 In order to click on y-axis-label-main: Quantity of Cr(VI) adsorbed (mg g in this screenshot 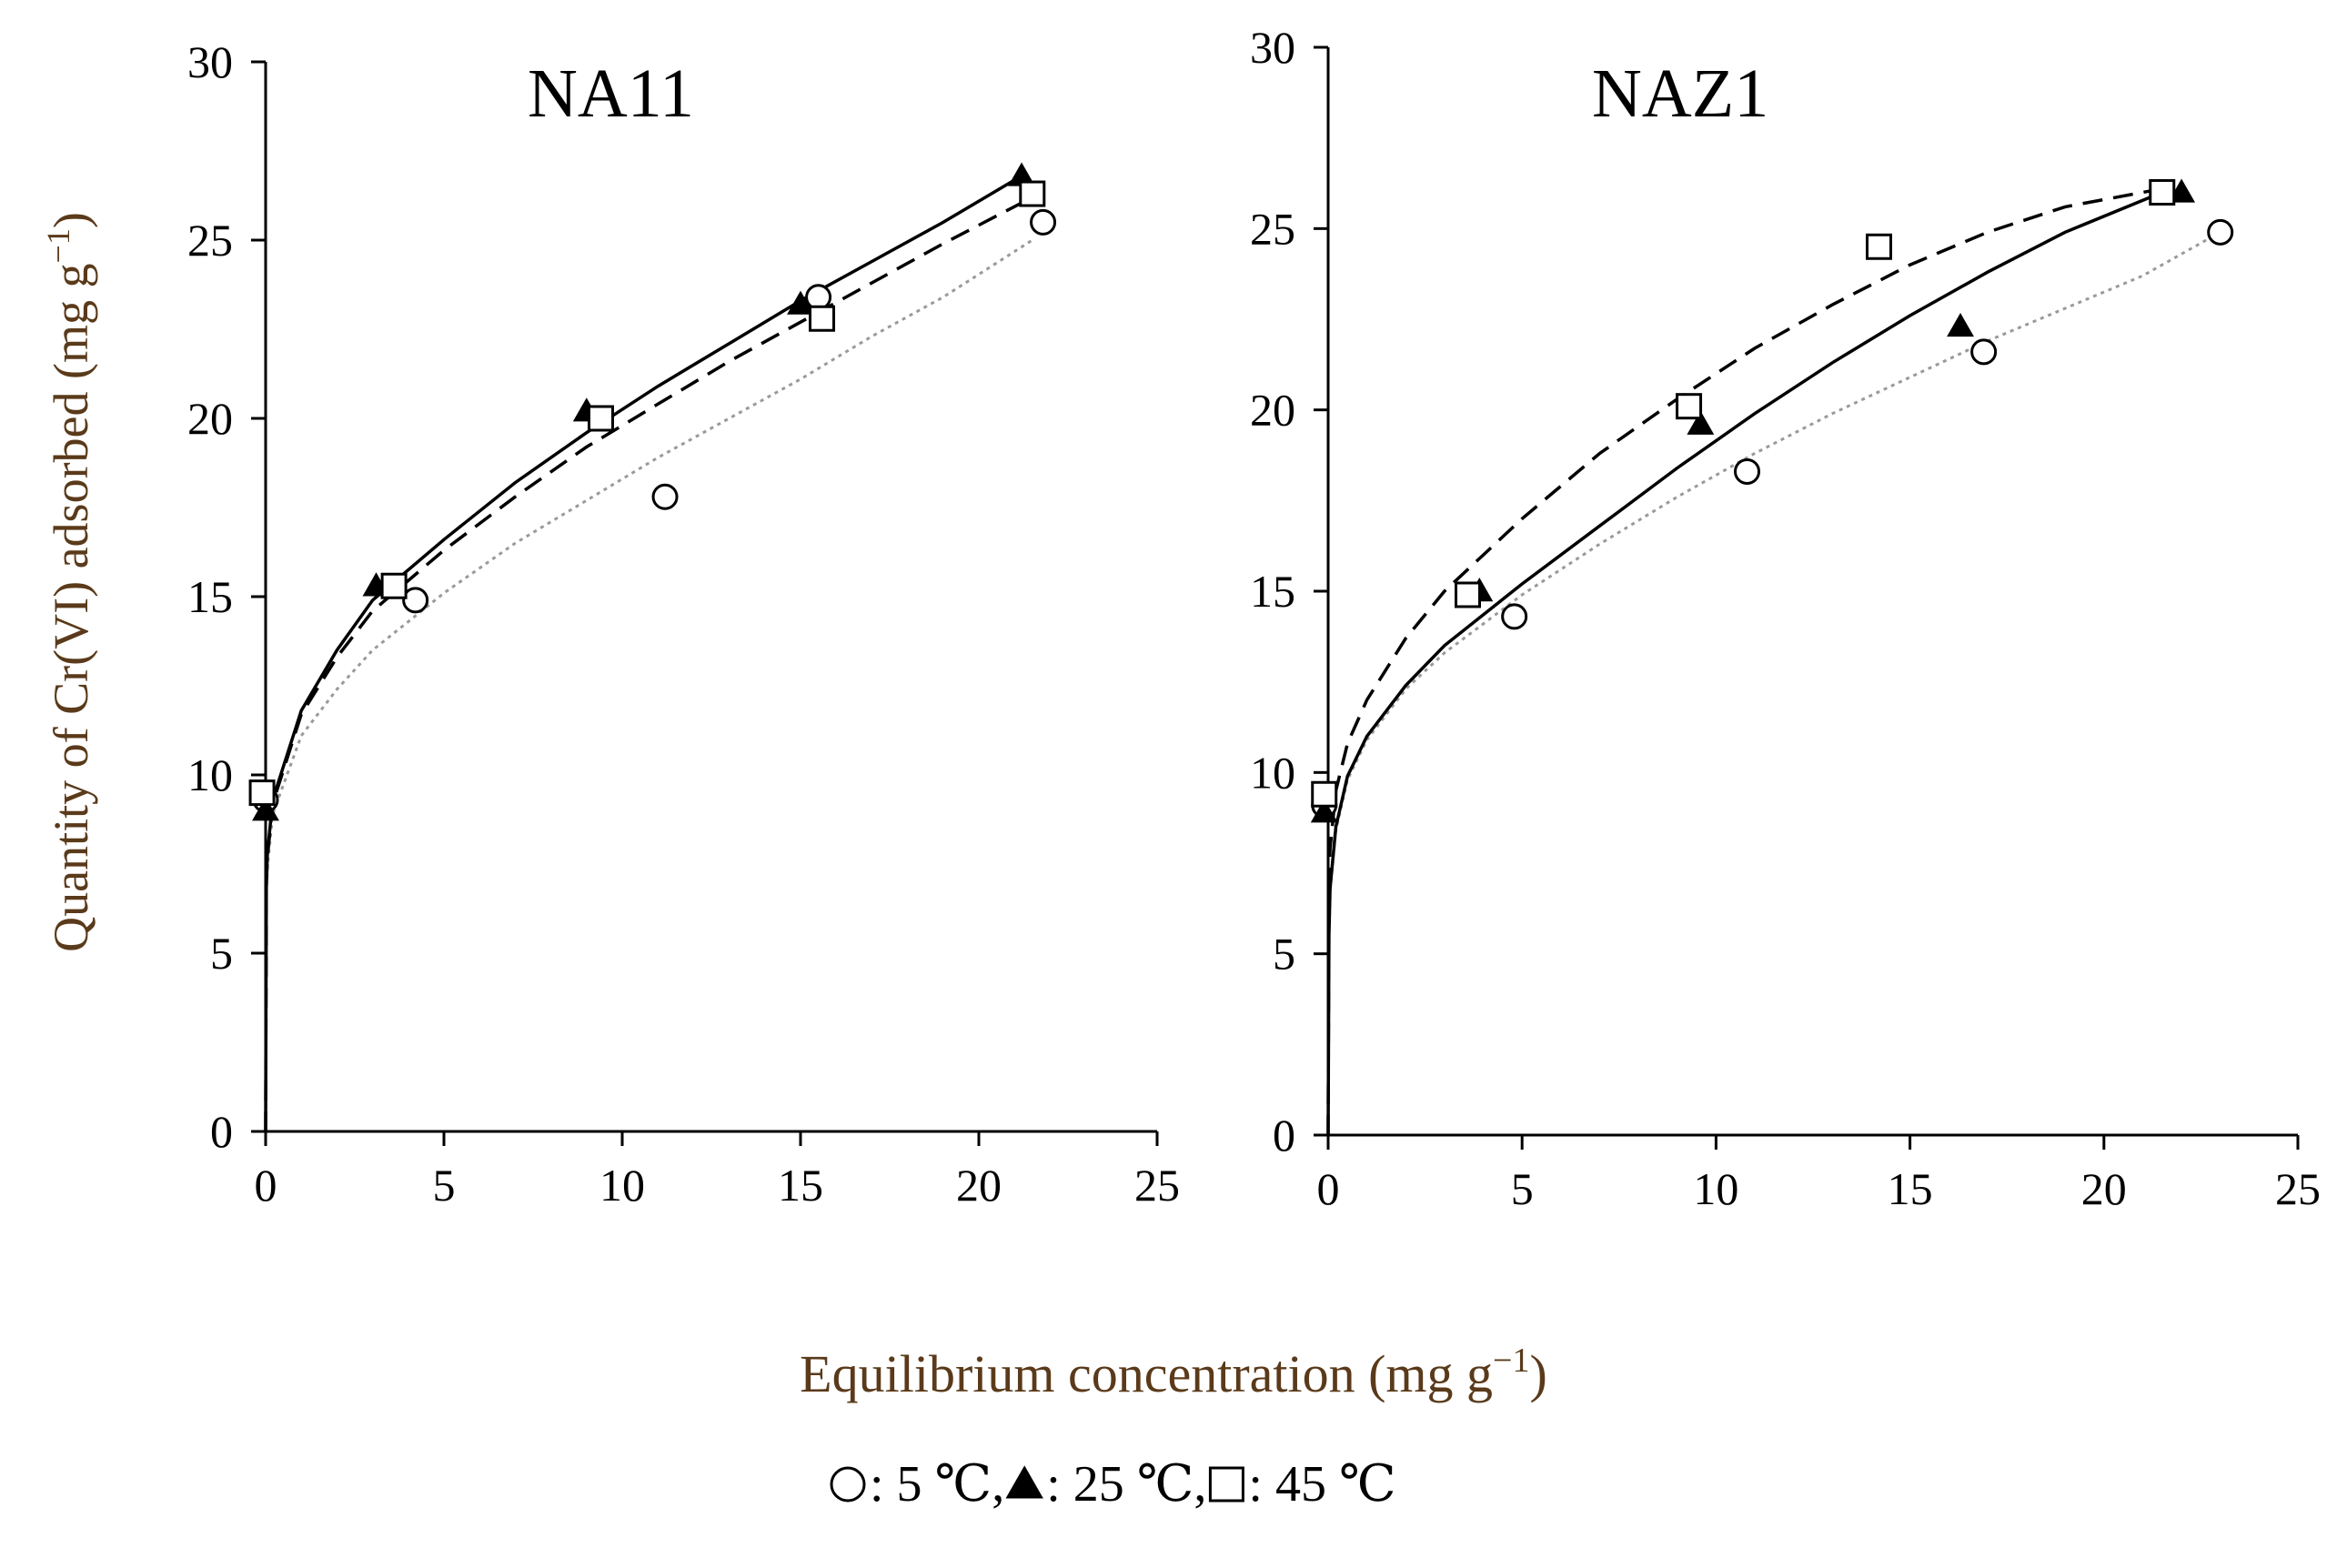, I will do `click(71, 607)`.